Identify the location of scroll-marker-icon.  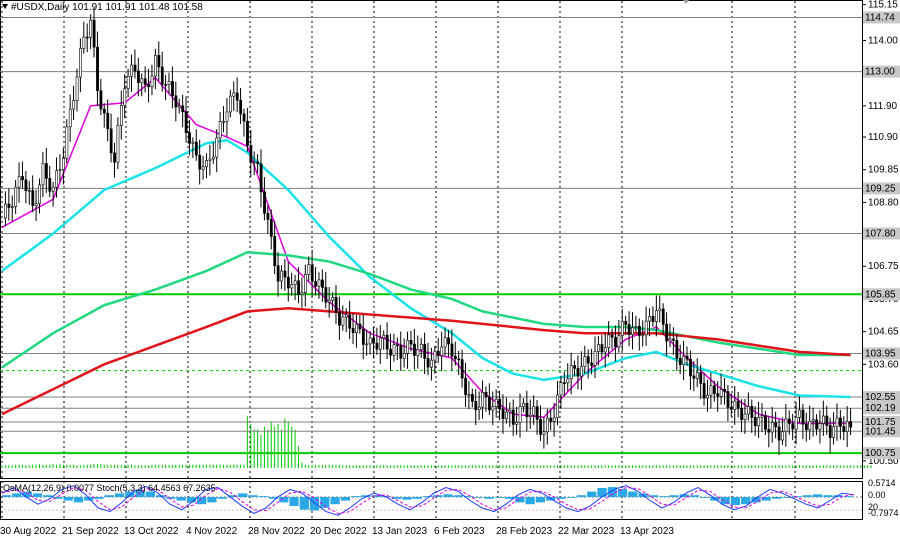
(686, 2).